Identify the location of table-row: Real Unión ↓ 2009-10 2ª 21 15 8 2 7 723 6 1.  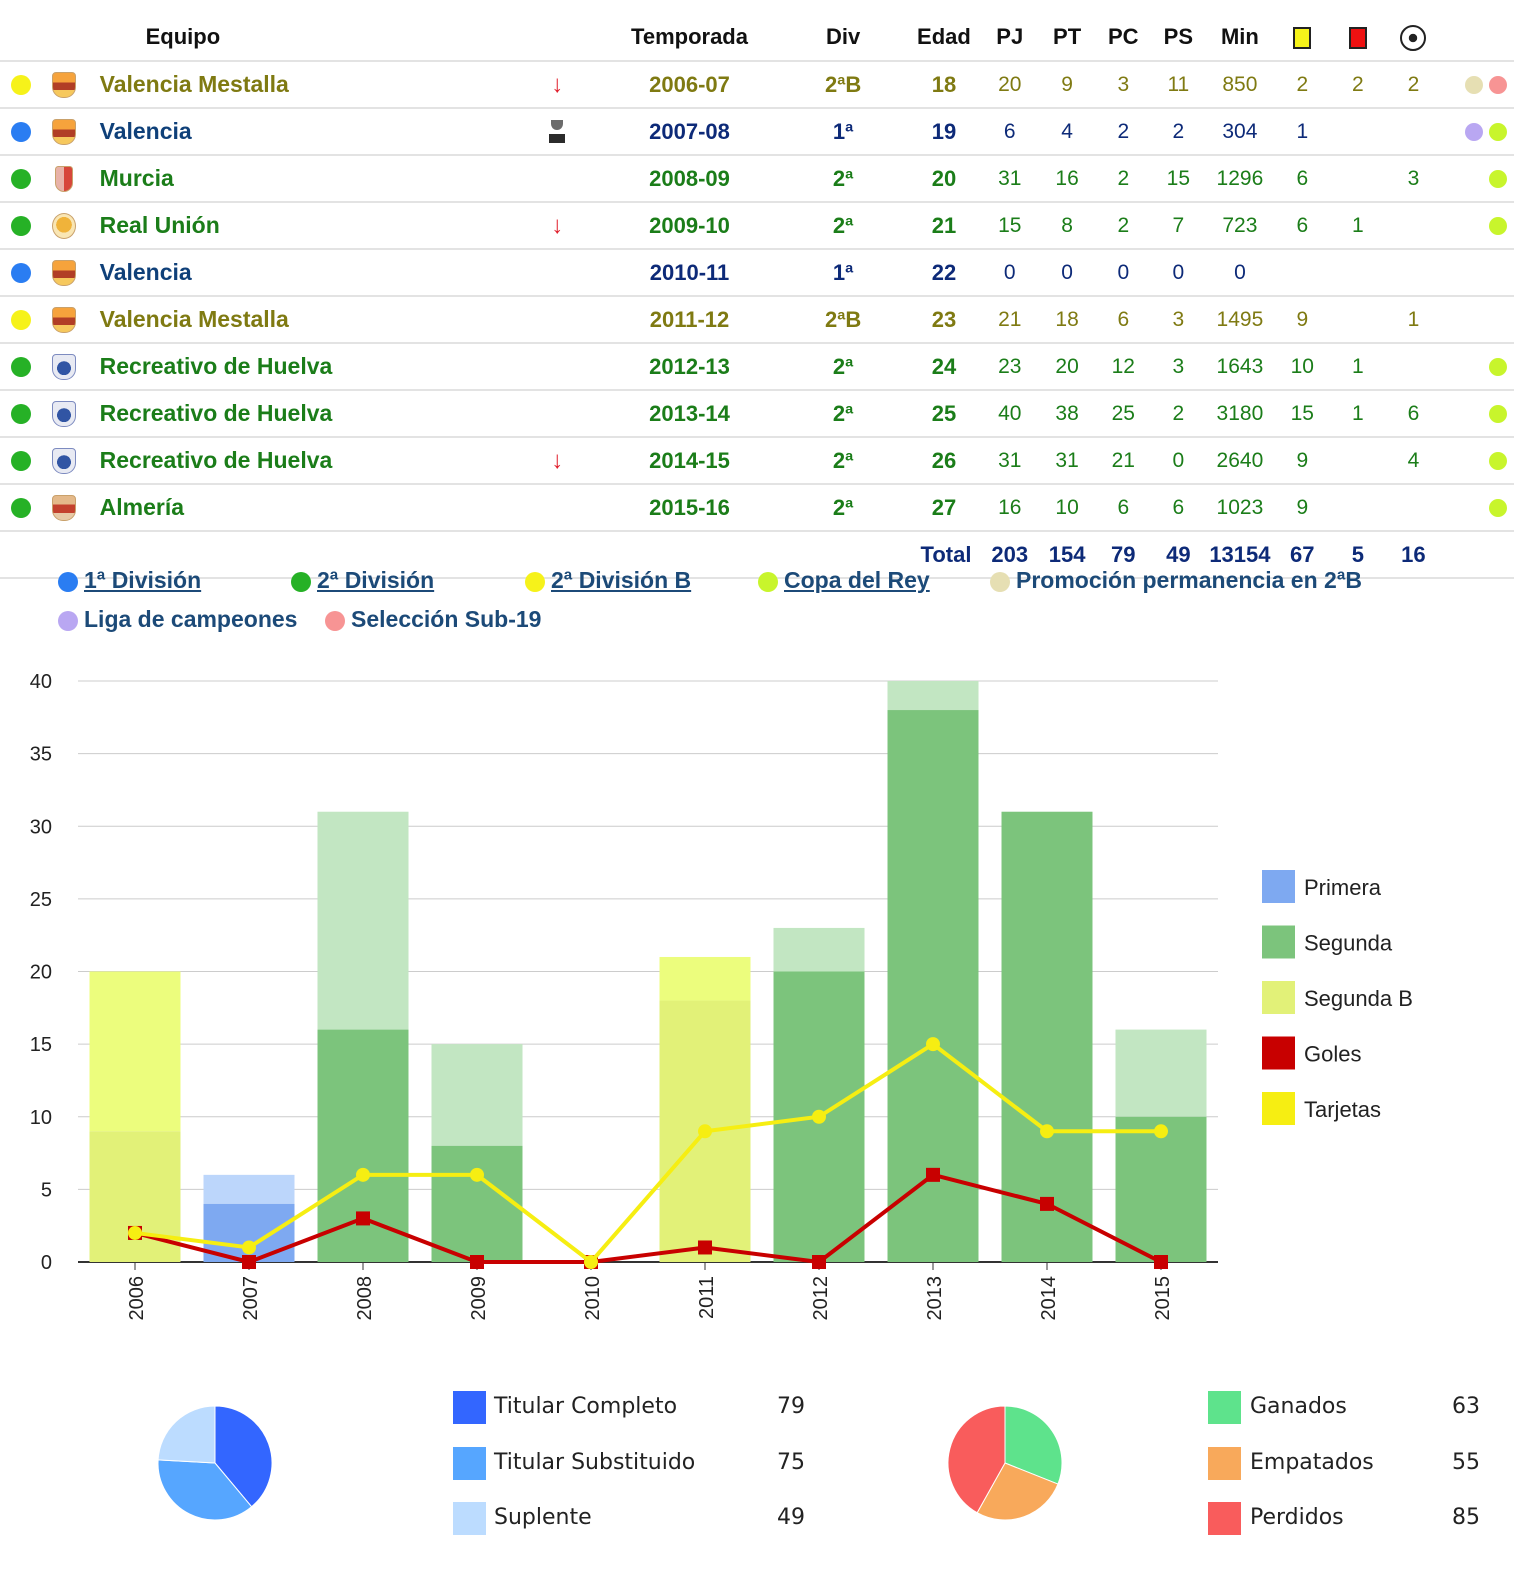
(757, 226).